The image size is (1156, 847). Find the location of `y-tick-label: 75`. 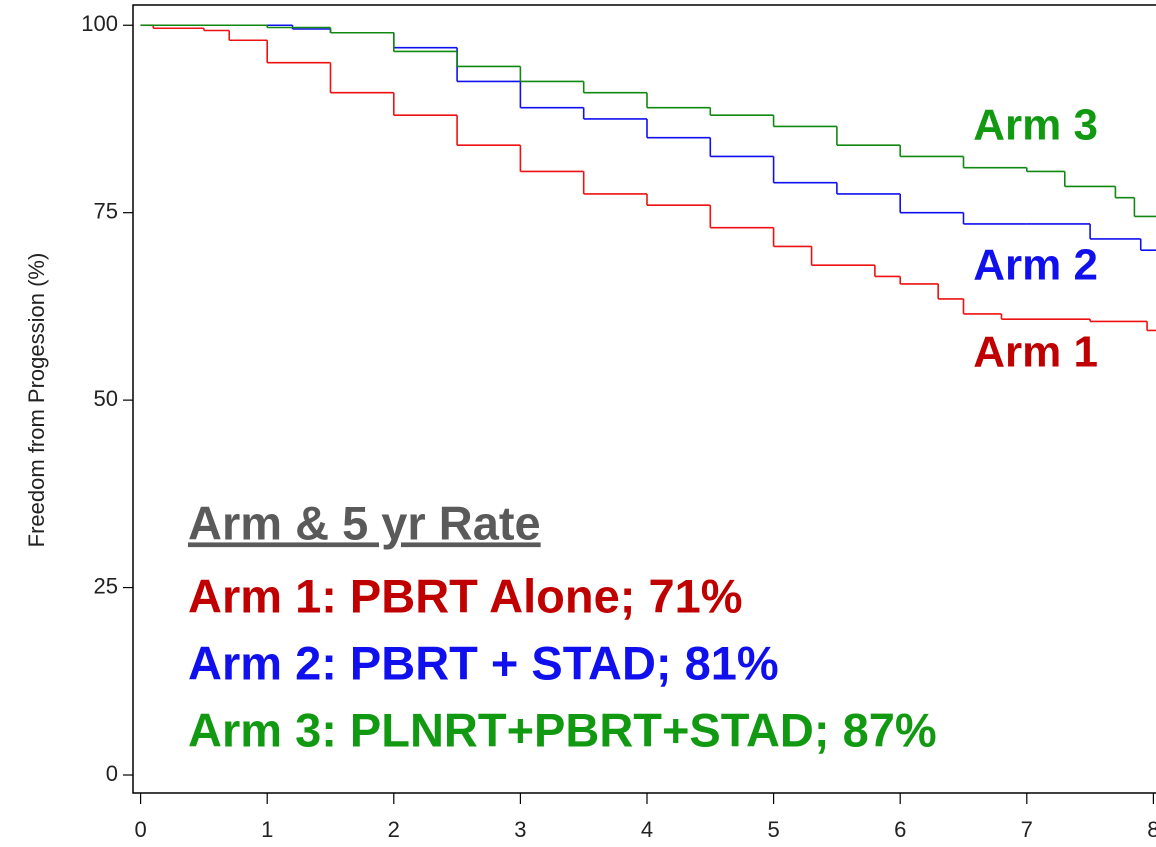

y-tick-label: 75 is located at coordinates (106, 210).